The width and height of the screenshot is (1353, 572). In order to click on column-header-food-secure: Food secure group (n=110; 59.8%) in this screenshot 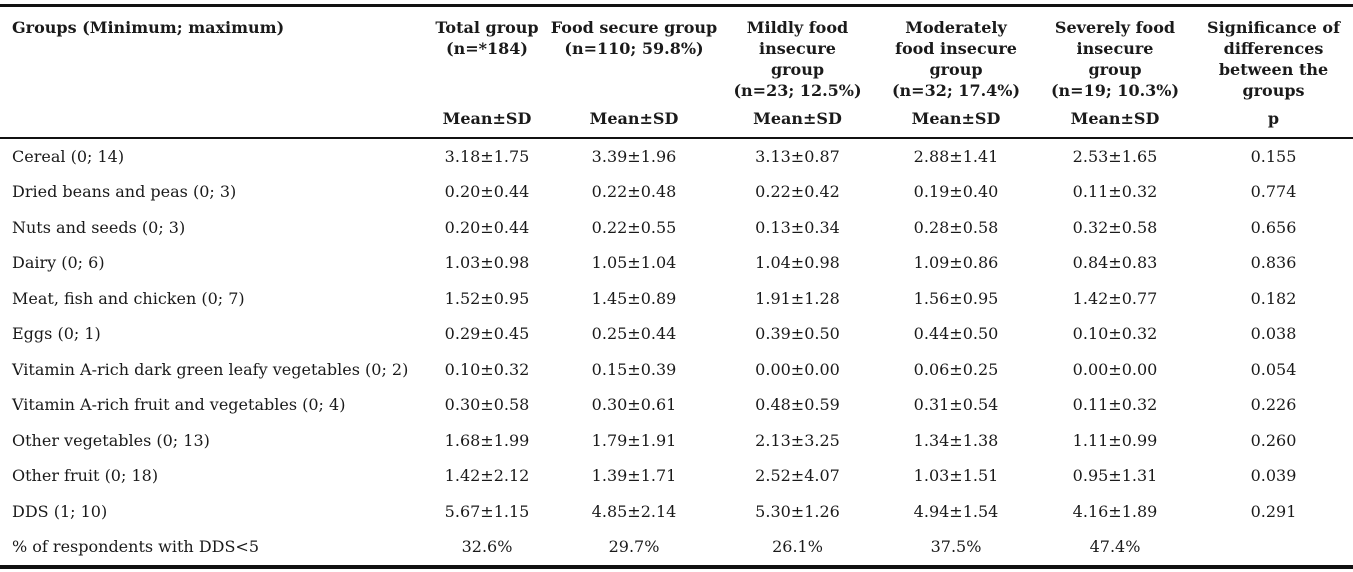, I will do `click(634, 54)`.